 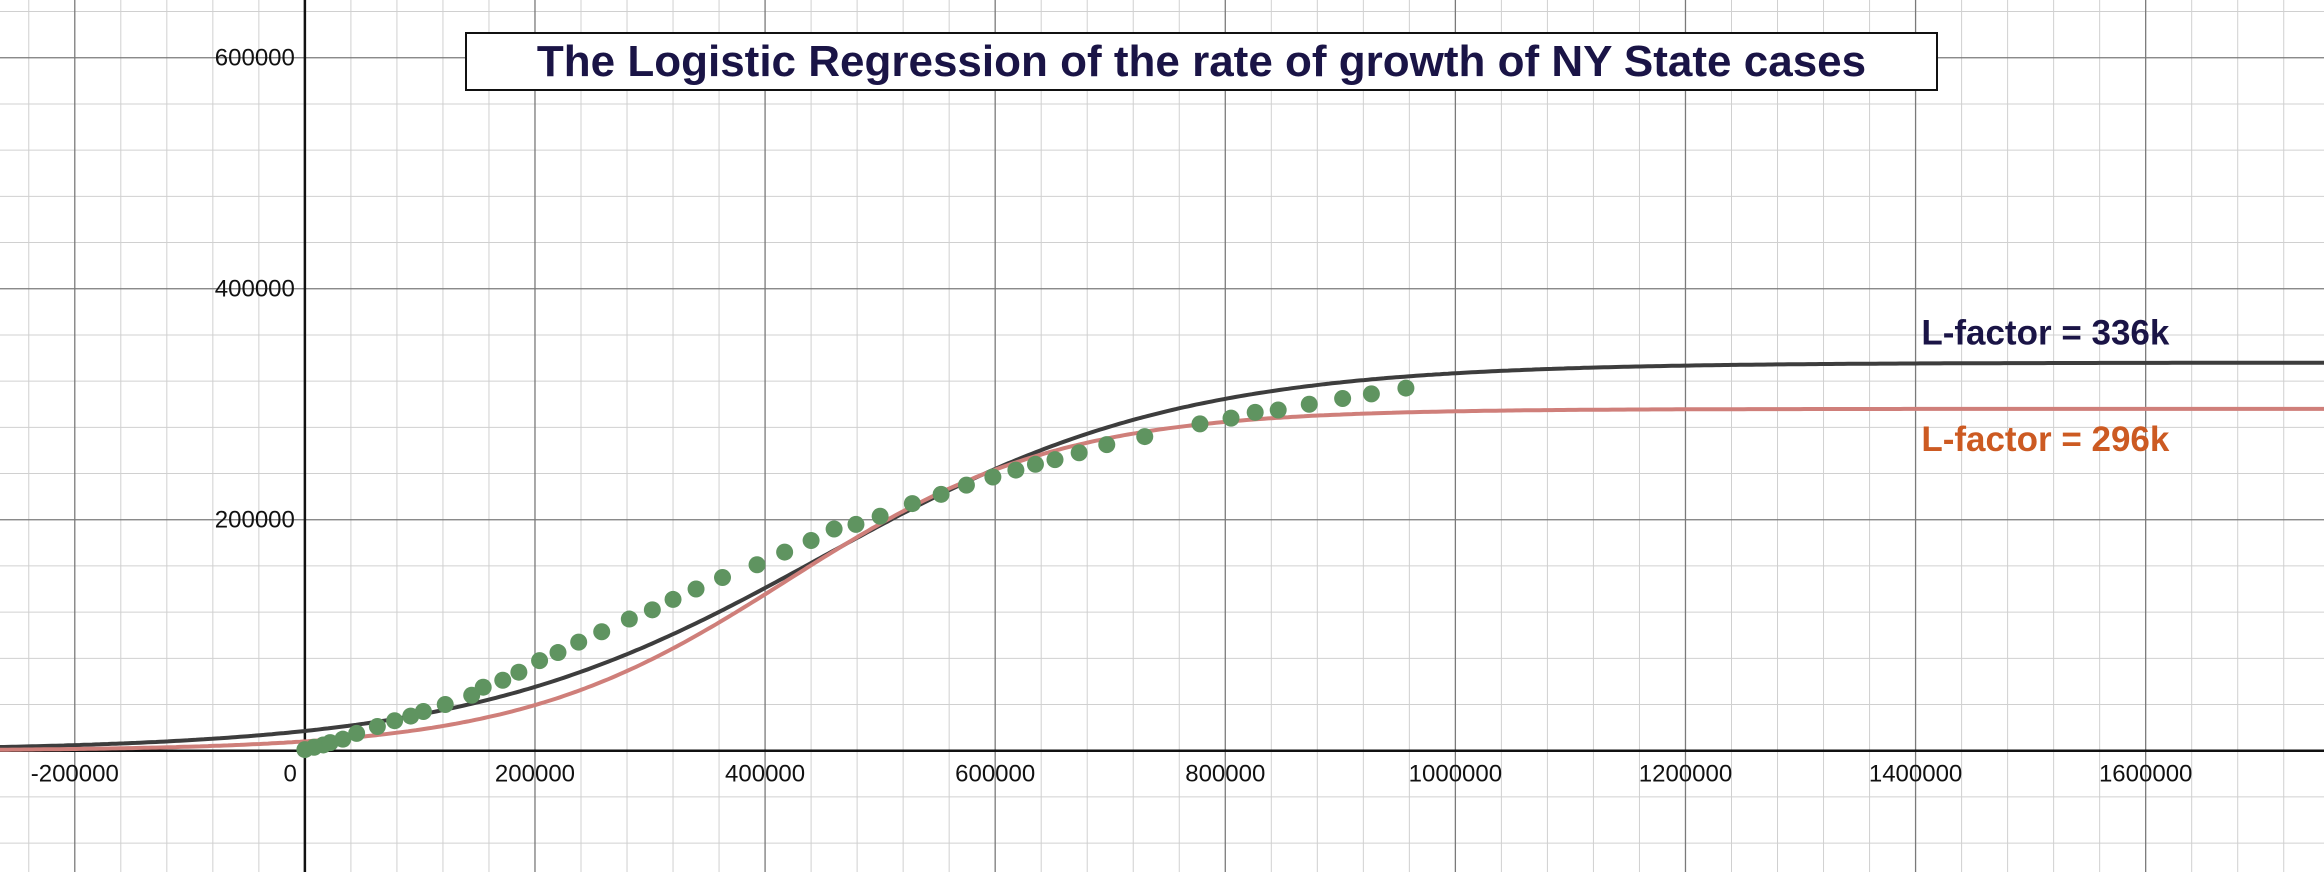 I want to click on x-tick-label: 1200000, so click(x=1685, y=774).